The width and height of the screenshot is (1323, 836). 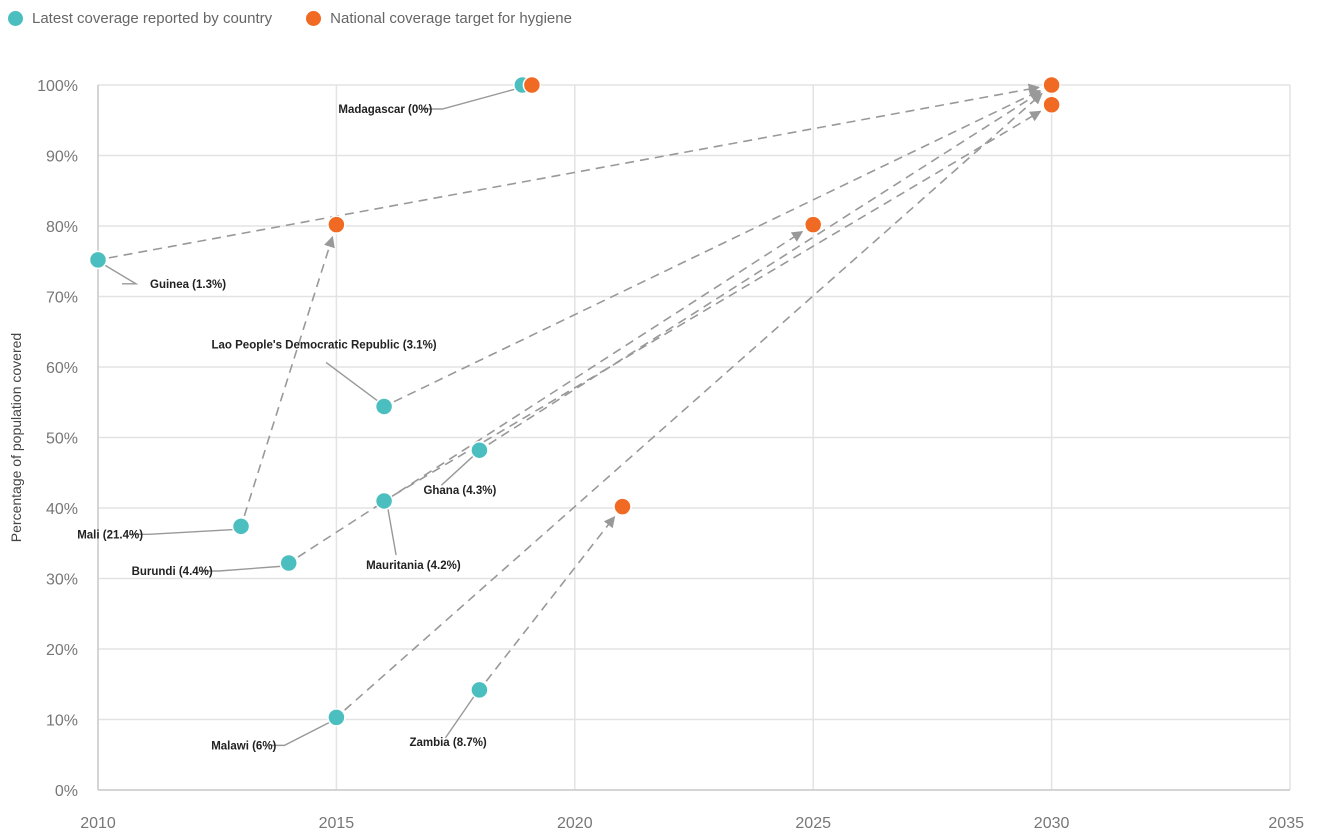 What do you see at coordinates (172, 572) in the screenshot?
I see `country-label: Burundi (4.4%)` at bounding box center [172, 572].